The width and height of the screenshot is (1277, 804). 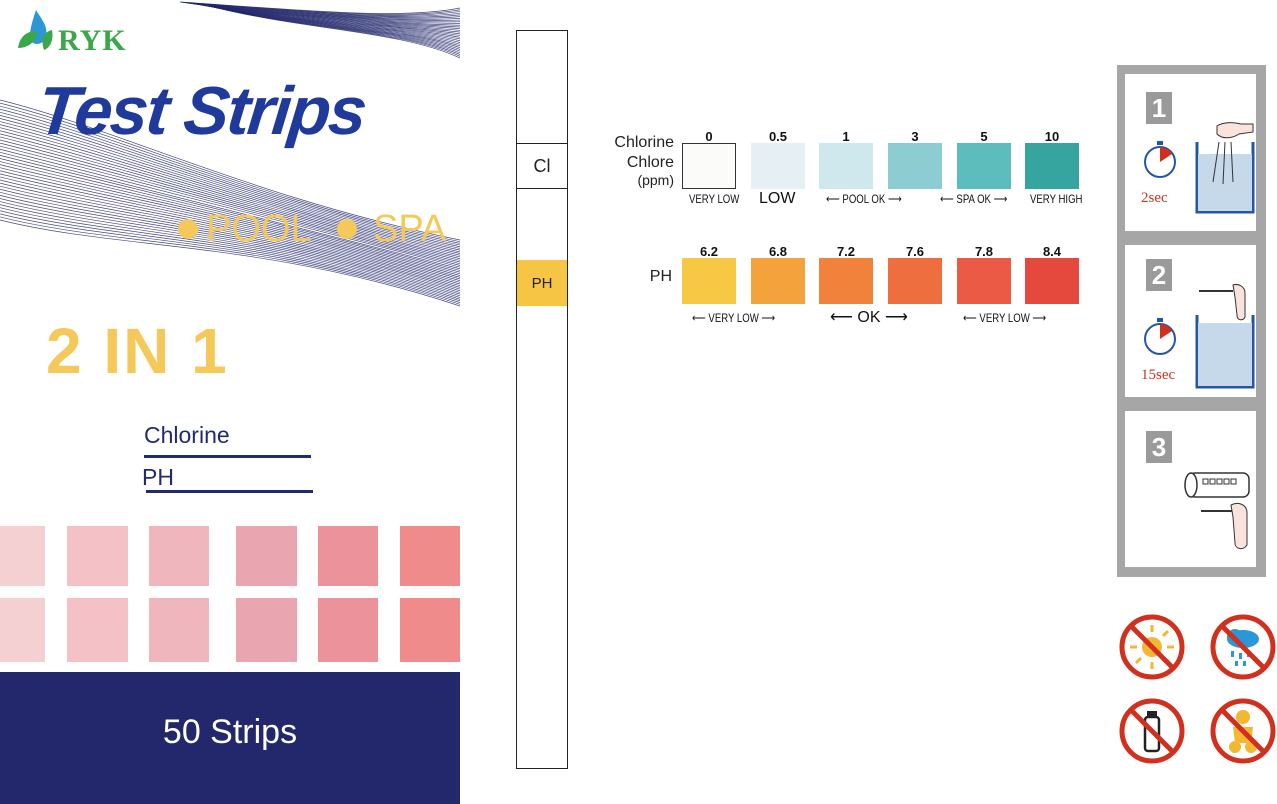 I want to click on brand-name: RYK, so click(x=92, y=40).